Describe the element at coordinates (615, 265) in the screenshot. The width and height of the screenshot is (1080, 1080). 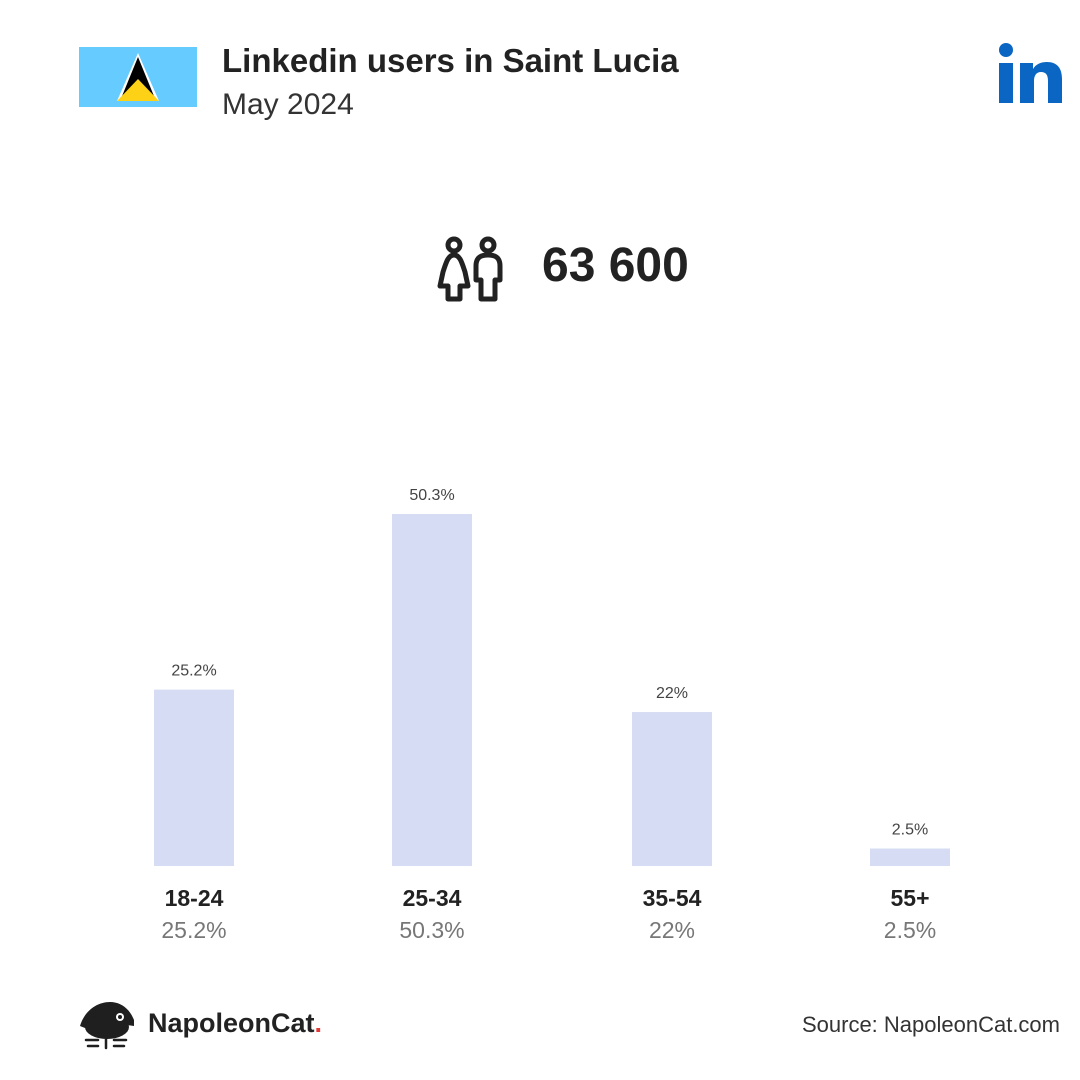
I see `total-users-value: 63 600` at that location.